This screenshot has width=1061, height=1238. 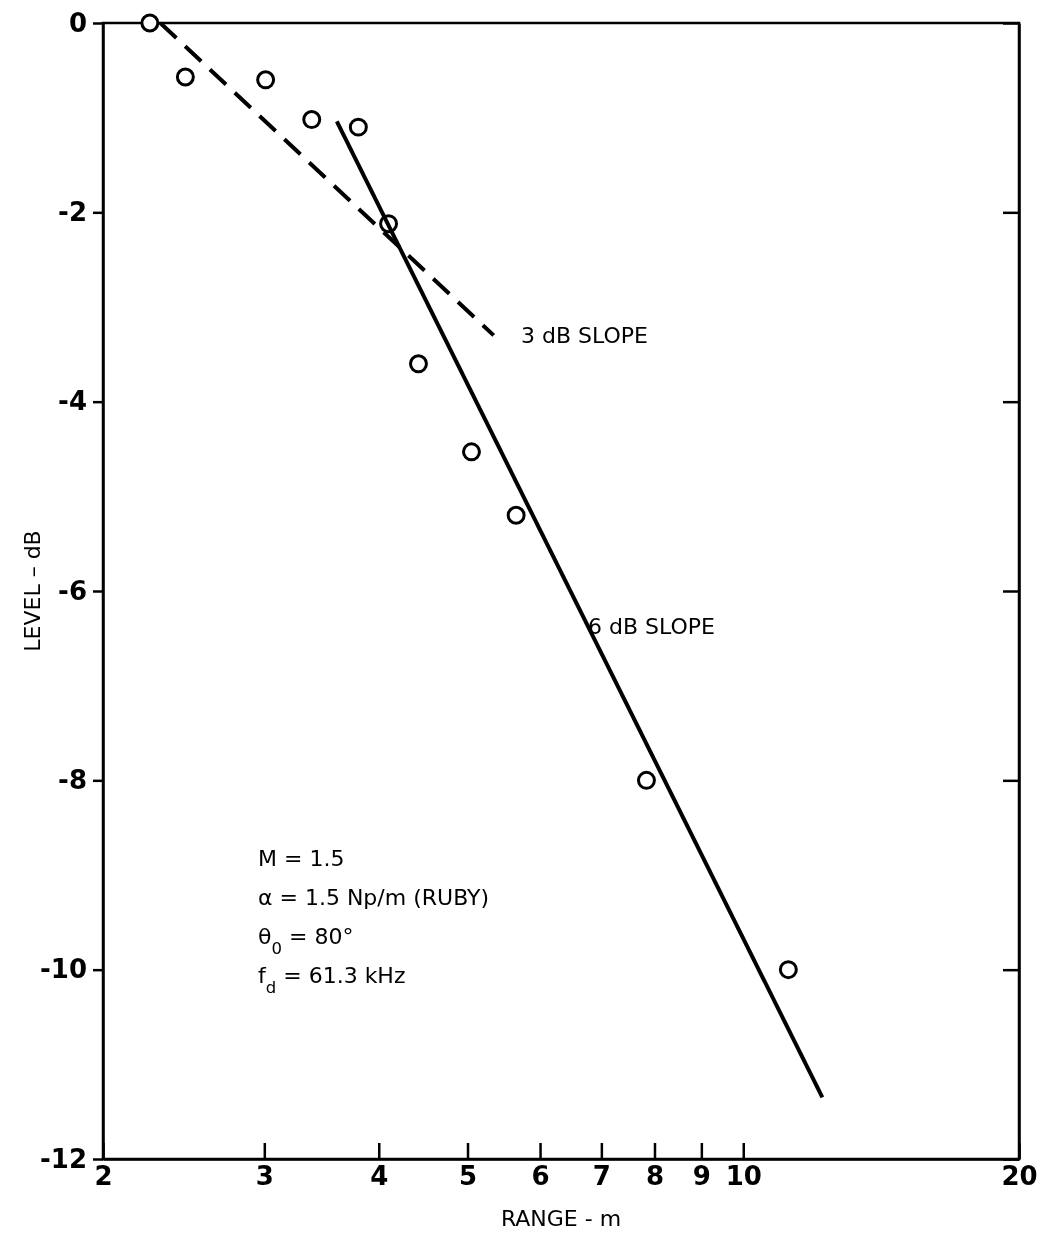 What do you see at coordinates (655, 1176) in the screenshot?
I see `x-tick-label: 8` at bounding box center [655, 1176].